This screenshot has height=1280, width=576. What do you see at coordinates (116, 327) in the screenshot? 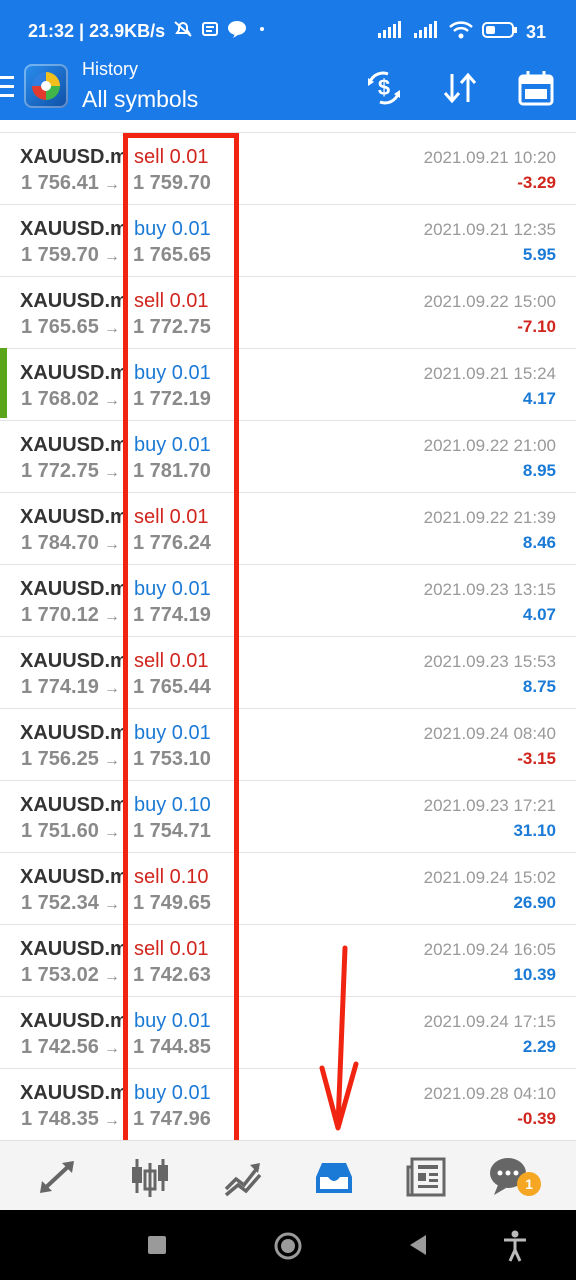
I see `trade-prices: 1 765.65 → 1 772.75` at bounding box center [116, 327].